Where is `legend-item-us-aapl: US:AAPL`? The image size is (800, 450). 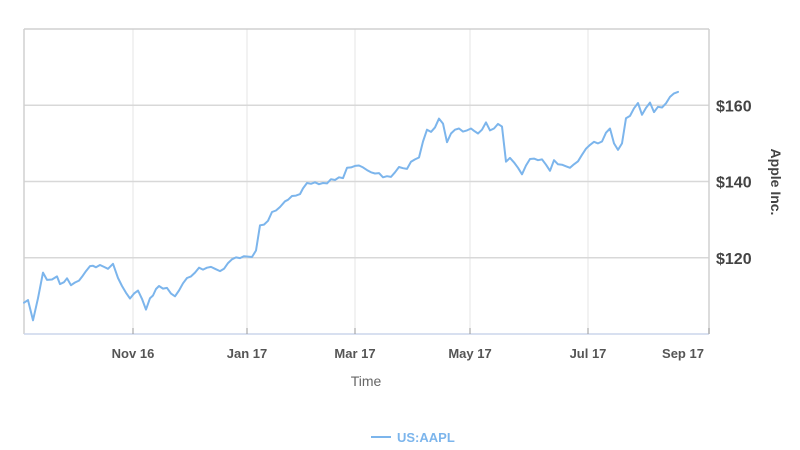 legend-item-us-aapl: US:AAPL is located at coordinates (413, 437).